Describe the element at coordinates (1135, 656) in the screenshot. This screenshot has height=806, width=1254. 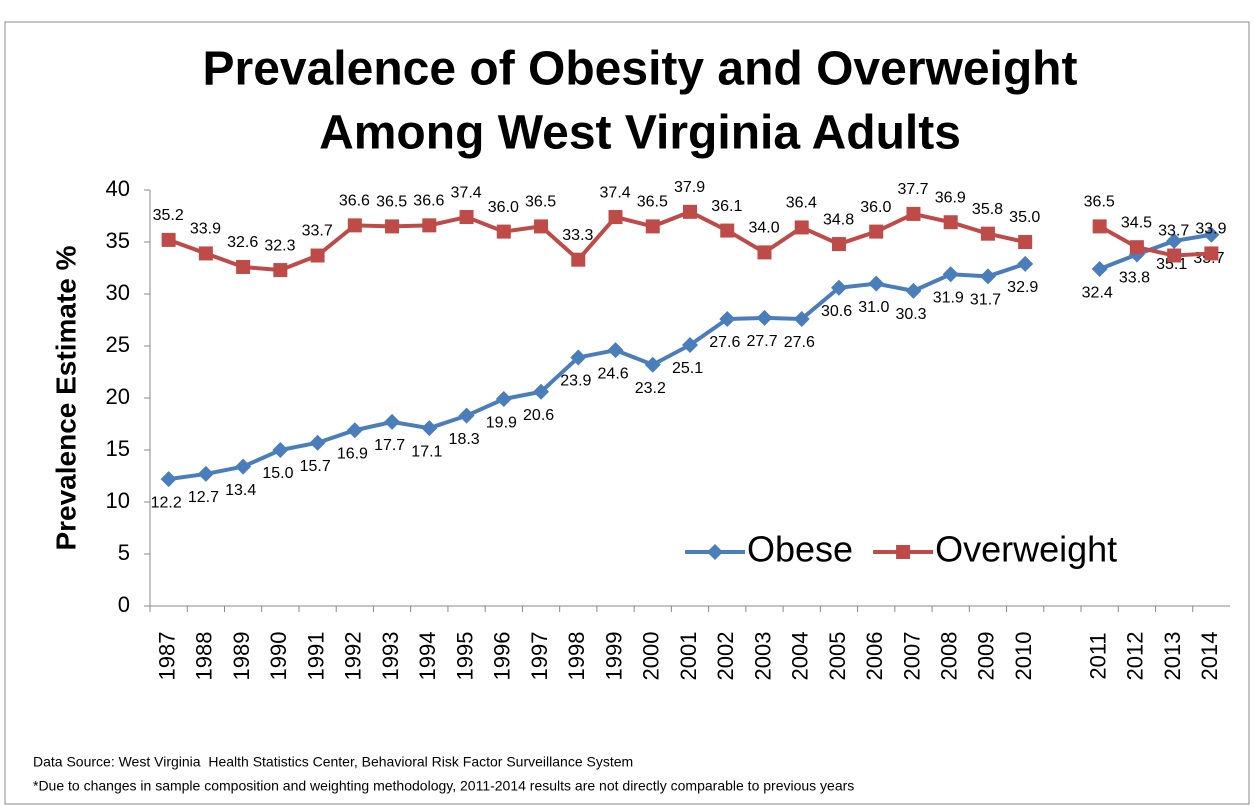
I see `x-tick-label: 2012` at that location.